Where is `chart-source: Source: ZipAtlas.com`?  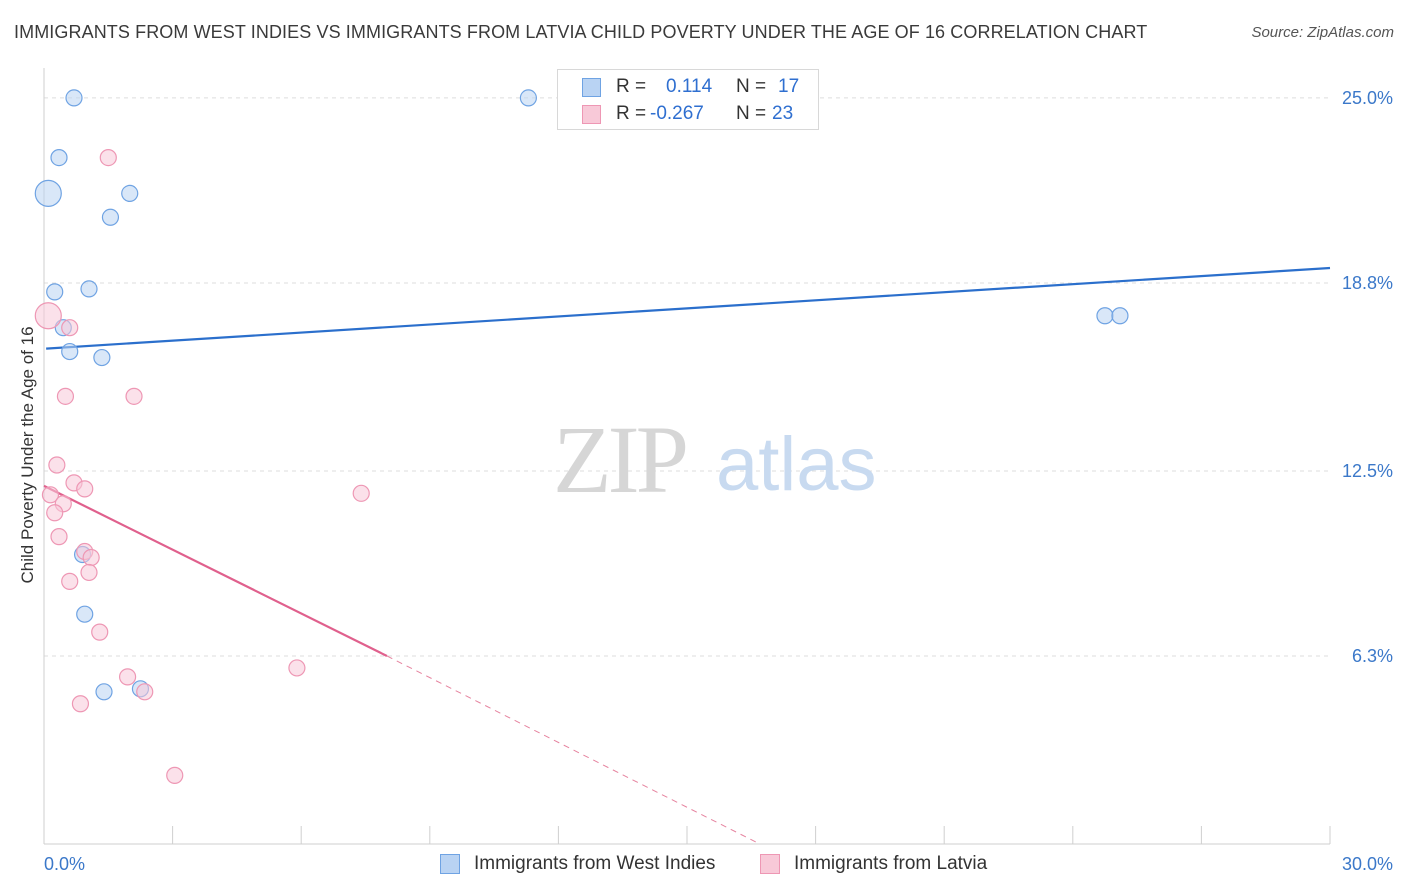 chart-source: Source: ZipAtlas.com is located at coordinates (1322, 32).